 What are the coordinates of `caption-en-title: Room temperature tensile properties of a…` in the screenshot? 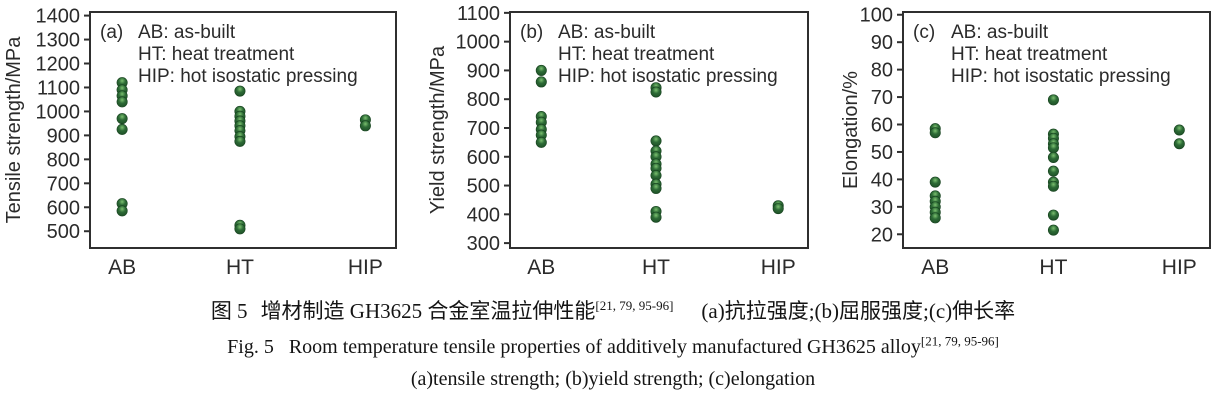 It's located at (604, 347).